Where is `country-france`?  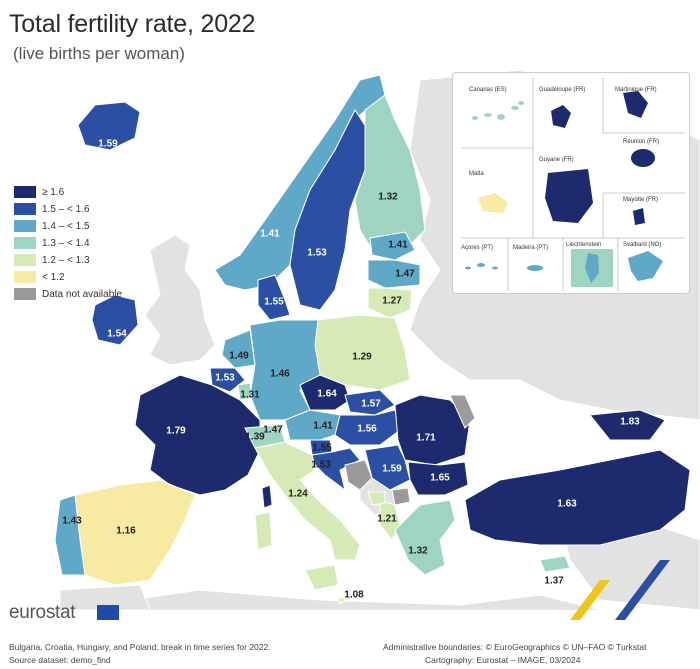
country-france is located at coordinates (197, 435).